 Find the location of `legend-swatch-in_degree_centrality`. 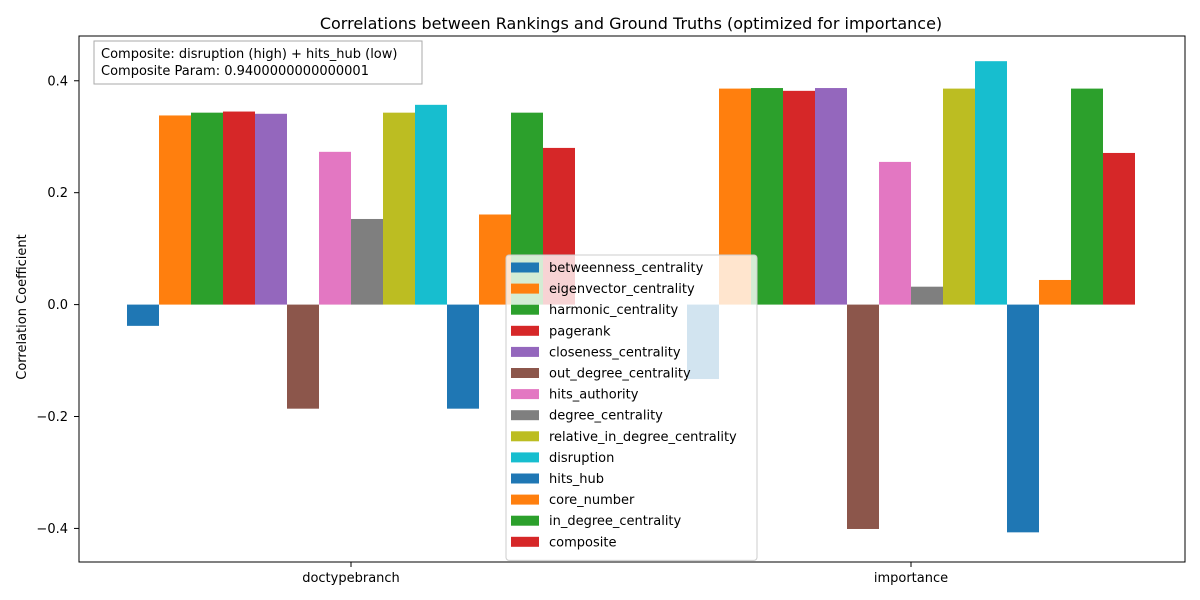

legend-swatch-in_degree_centrality is located at coordinates (525, 520).